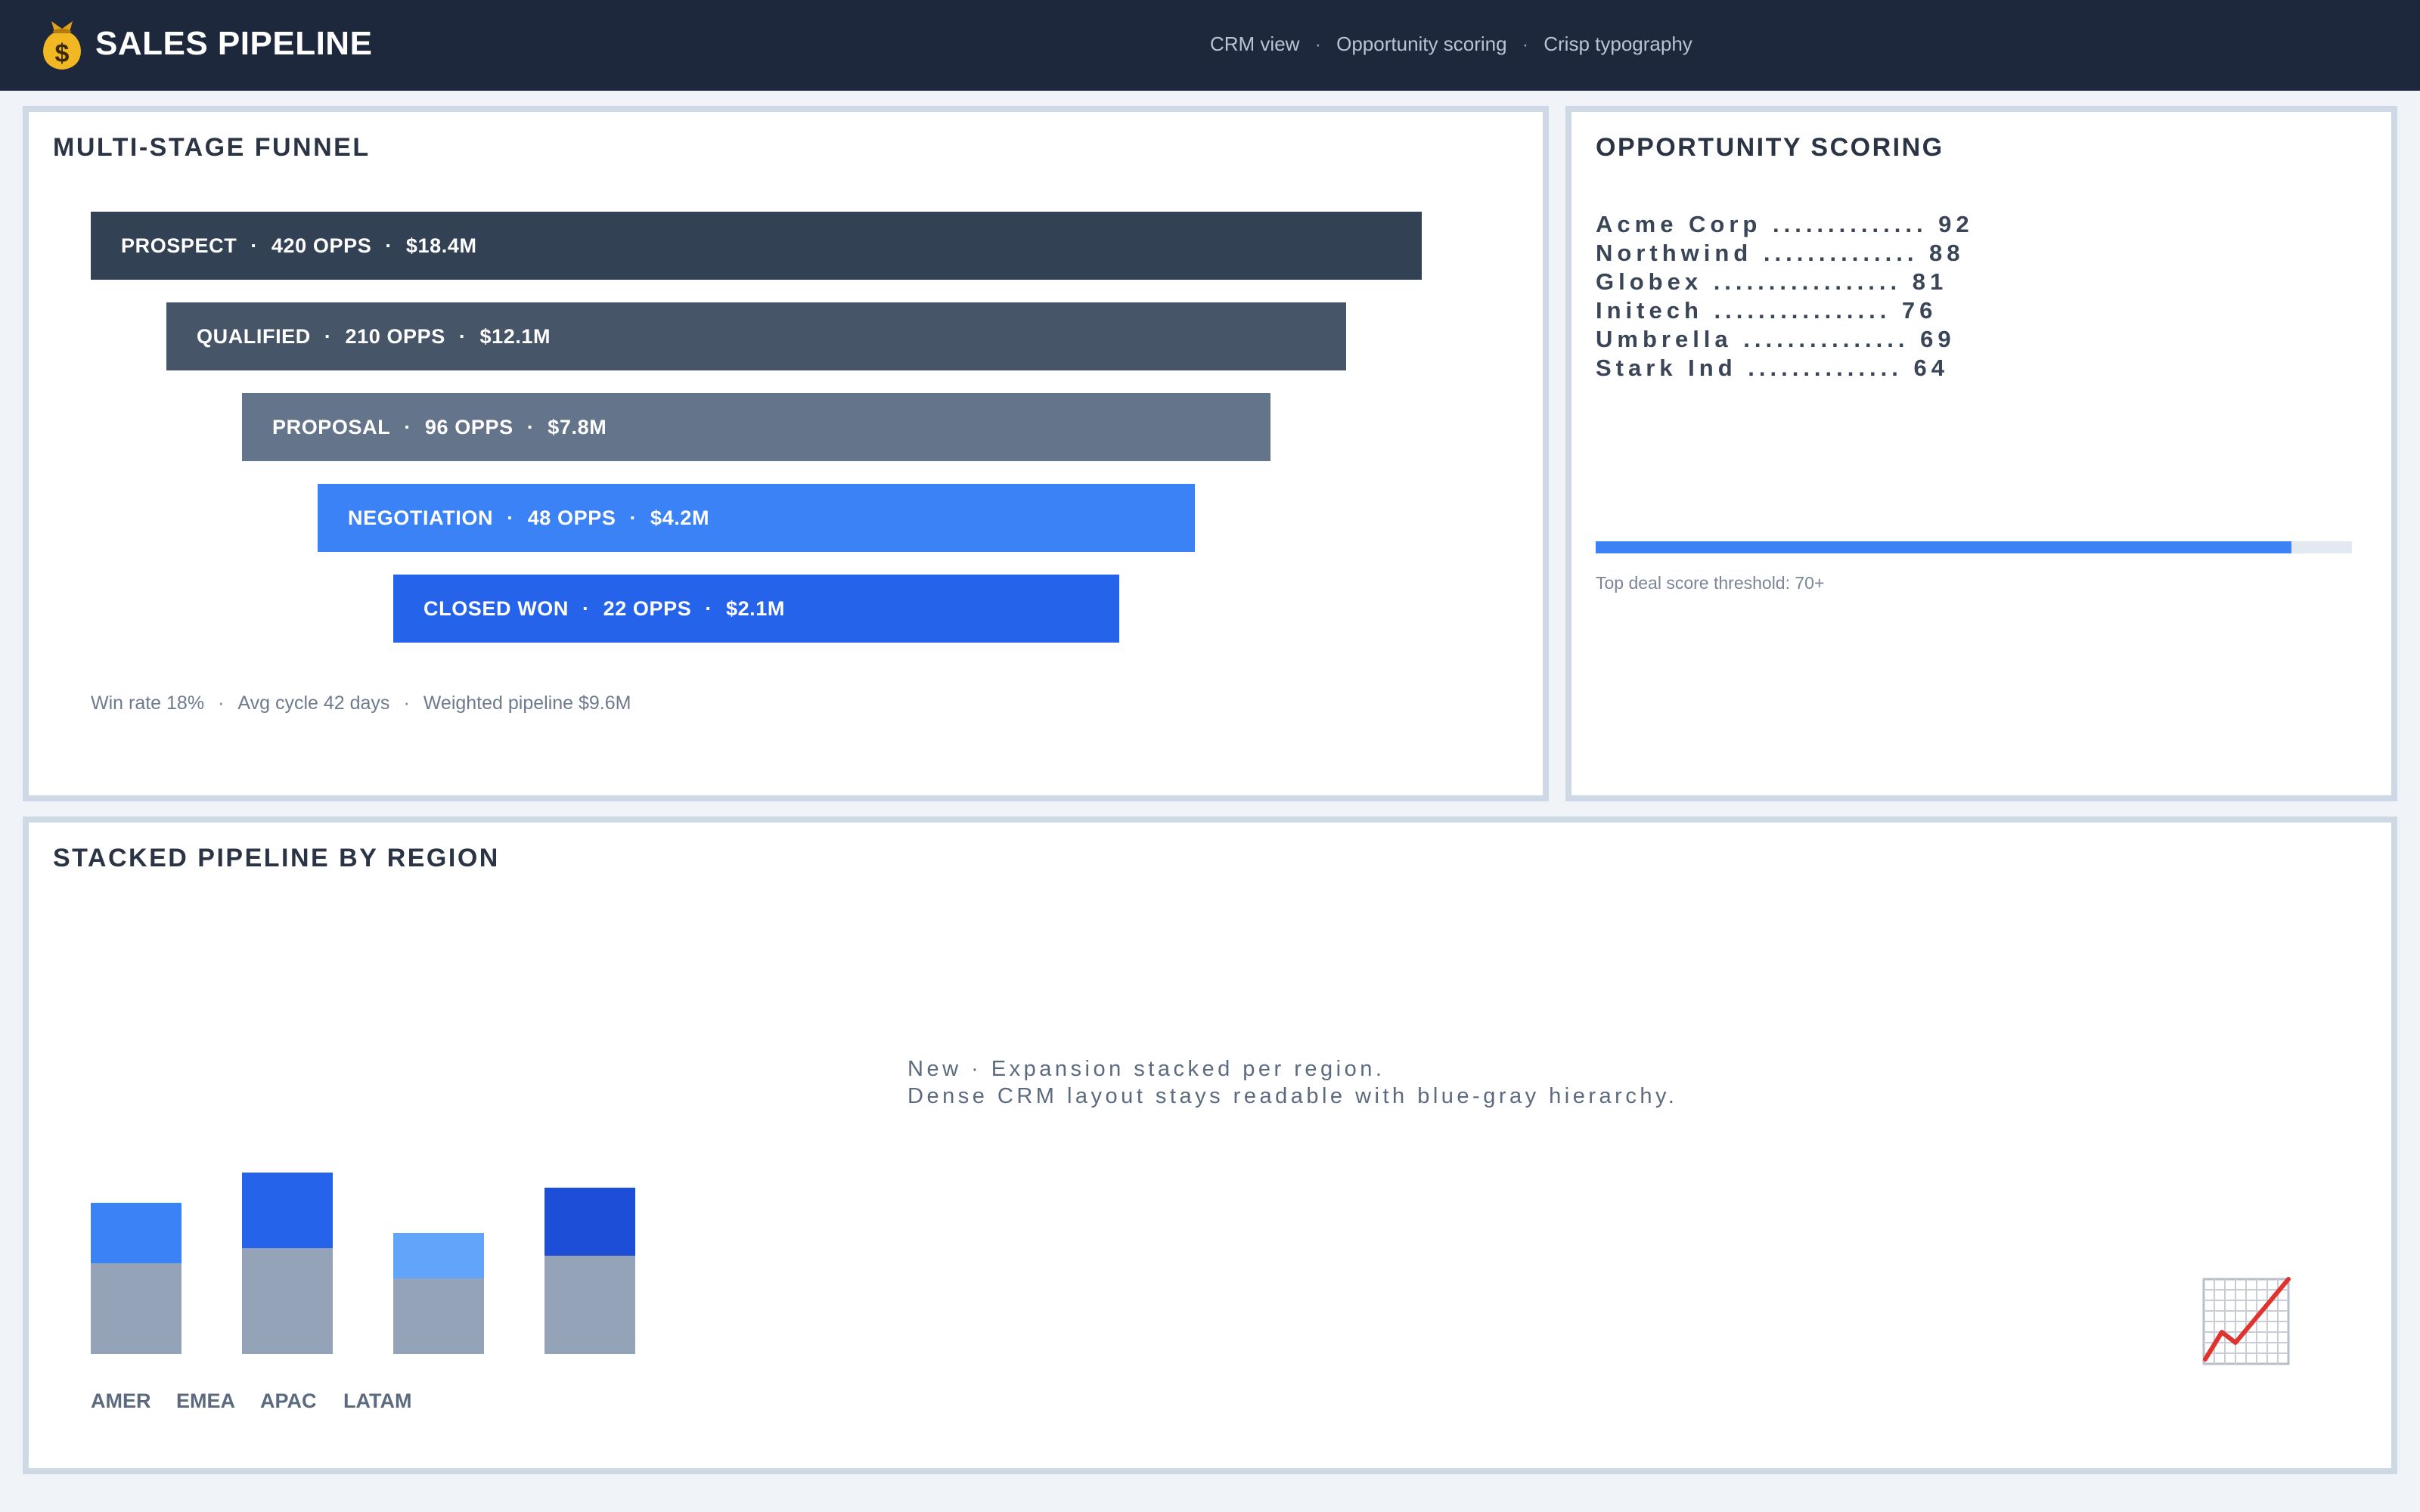 The width and height of the screenshot is (2420, 1512). Describe the element at coordinates (121, 1401) in the screenshot. I see `region-label-amer: AMER` at that location.